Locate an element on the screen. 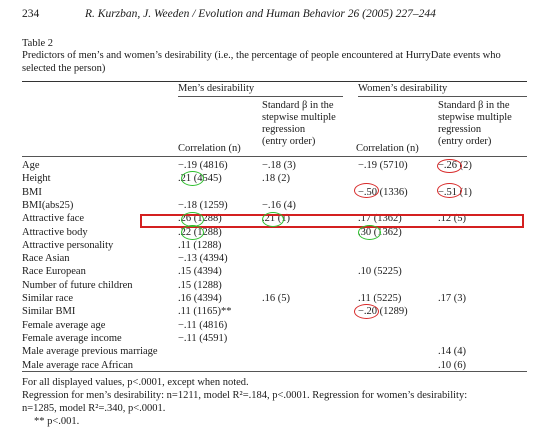 This screenshot has width=541, height=440. footnote: n=1285, model R²=.340, p<.0001. is located at coordinates (94, 408).